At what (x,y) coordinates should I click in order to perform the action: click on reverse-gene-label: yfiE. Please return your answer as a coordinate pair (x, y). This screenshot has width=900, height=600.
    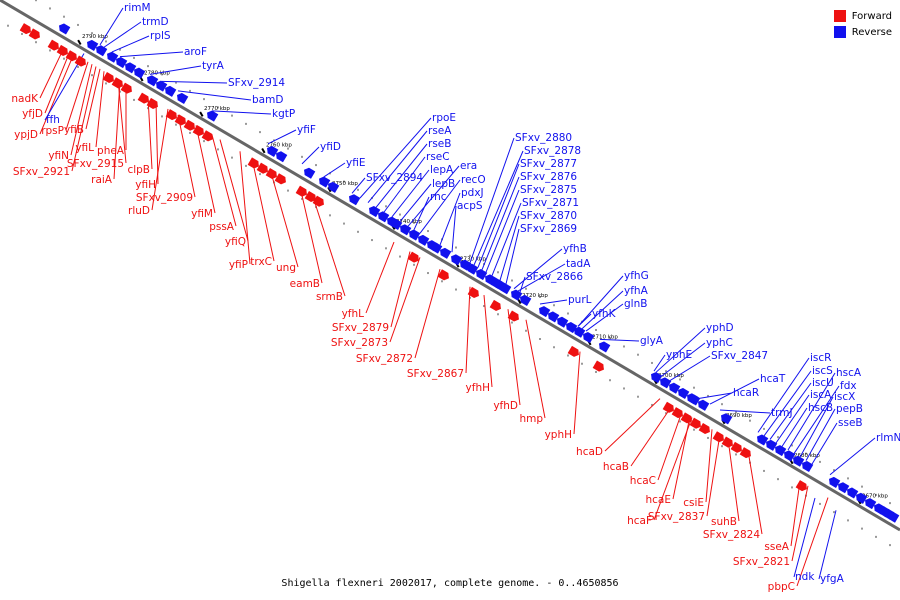
    Looking at the image, I should click on (355, 163).